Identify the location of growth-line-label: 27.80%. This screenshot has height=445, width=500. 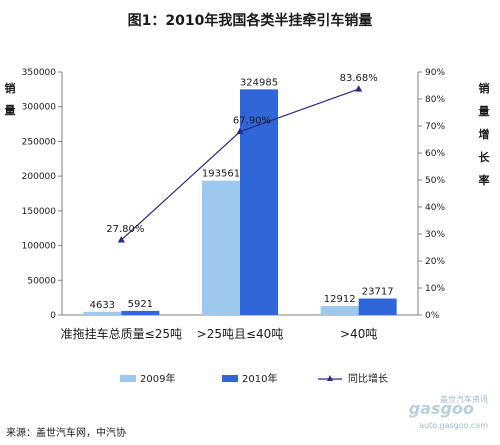
(125, 229).